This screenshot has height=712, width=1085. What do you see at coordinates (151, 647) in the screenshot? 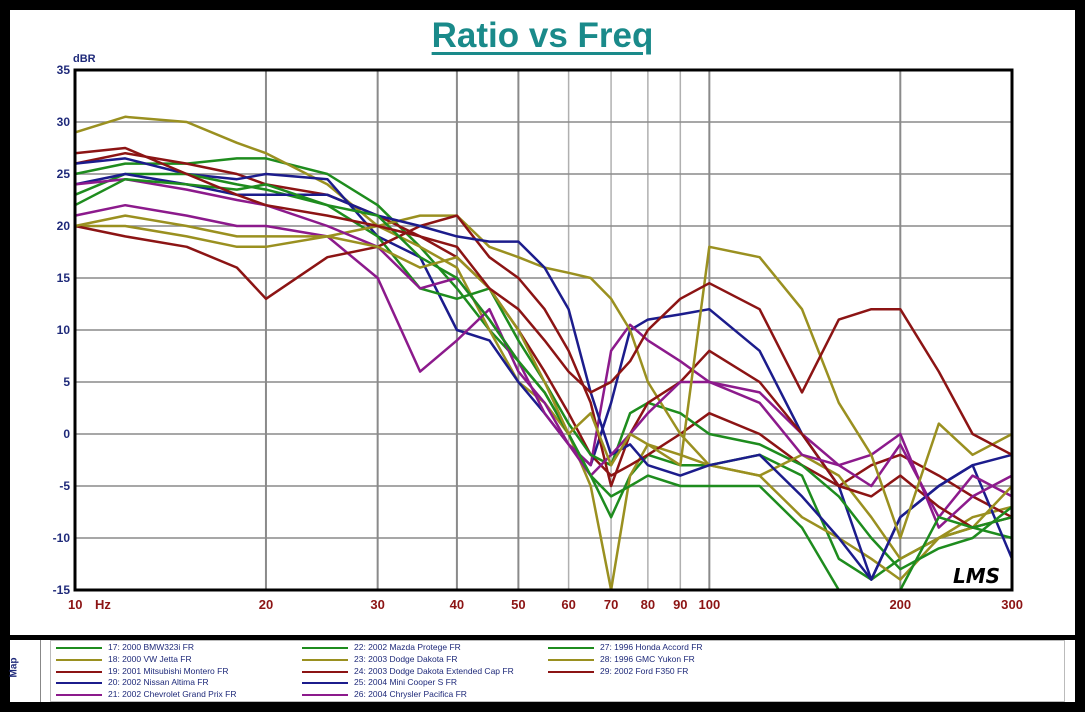
I see `legend-label: 17: 2000 BMW323i FR` at bounding box center [151, 647].